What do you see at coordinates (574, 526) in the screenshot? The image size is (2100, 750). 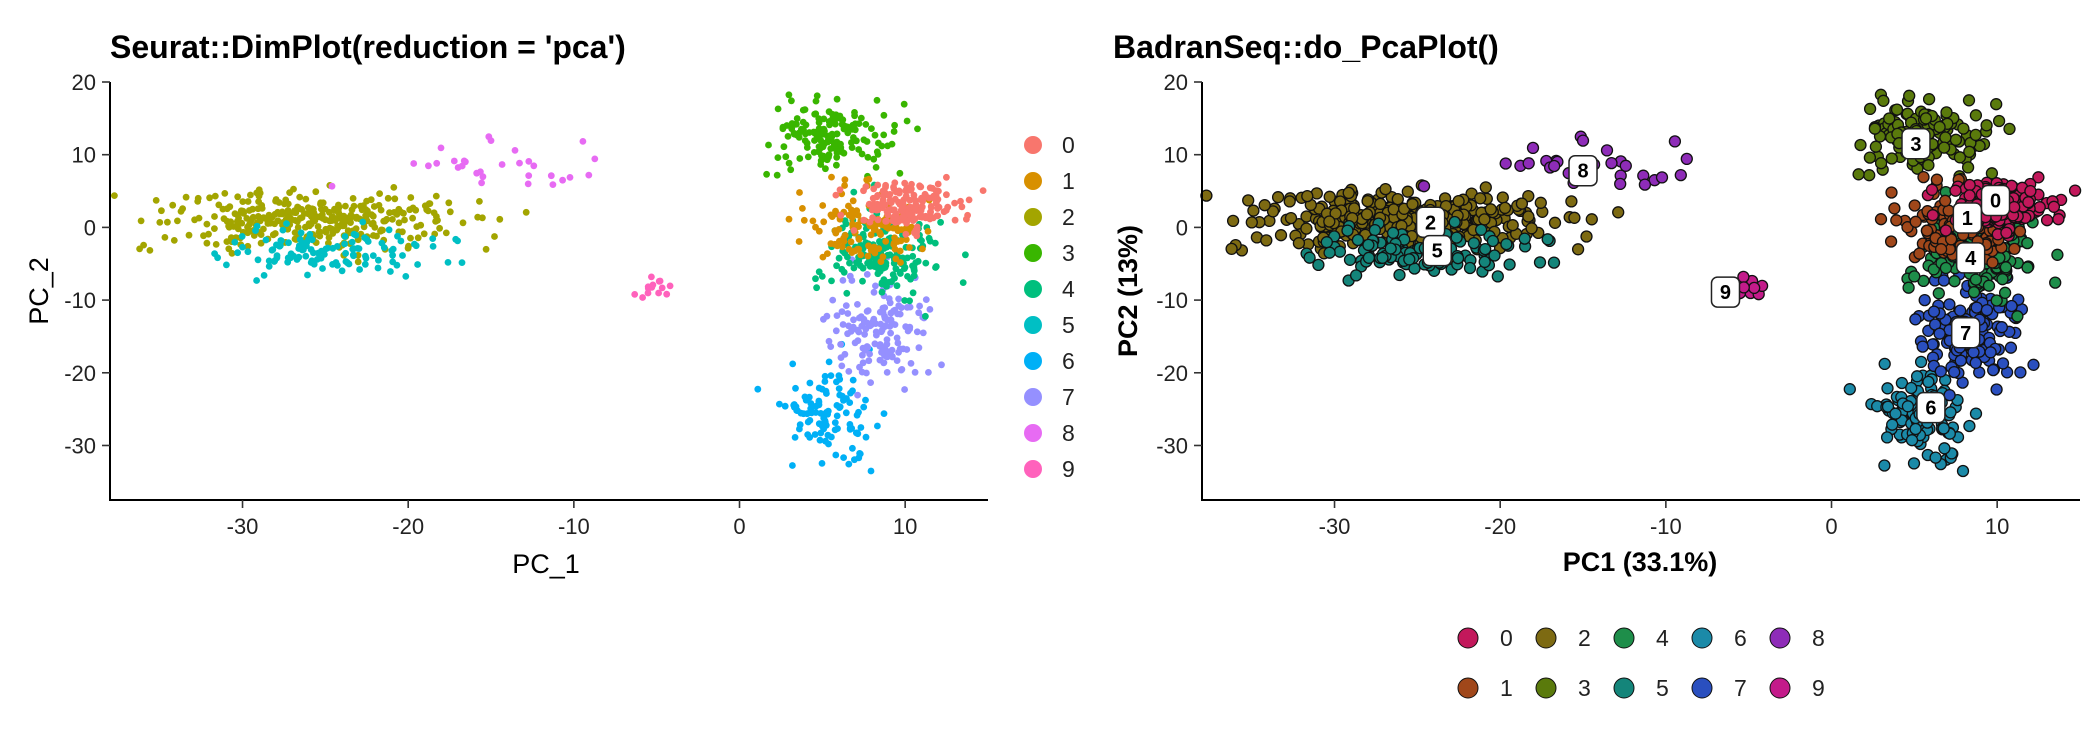 I see `x-tick-label: -10` at bounding box center [574, 526].